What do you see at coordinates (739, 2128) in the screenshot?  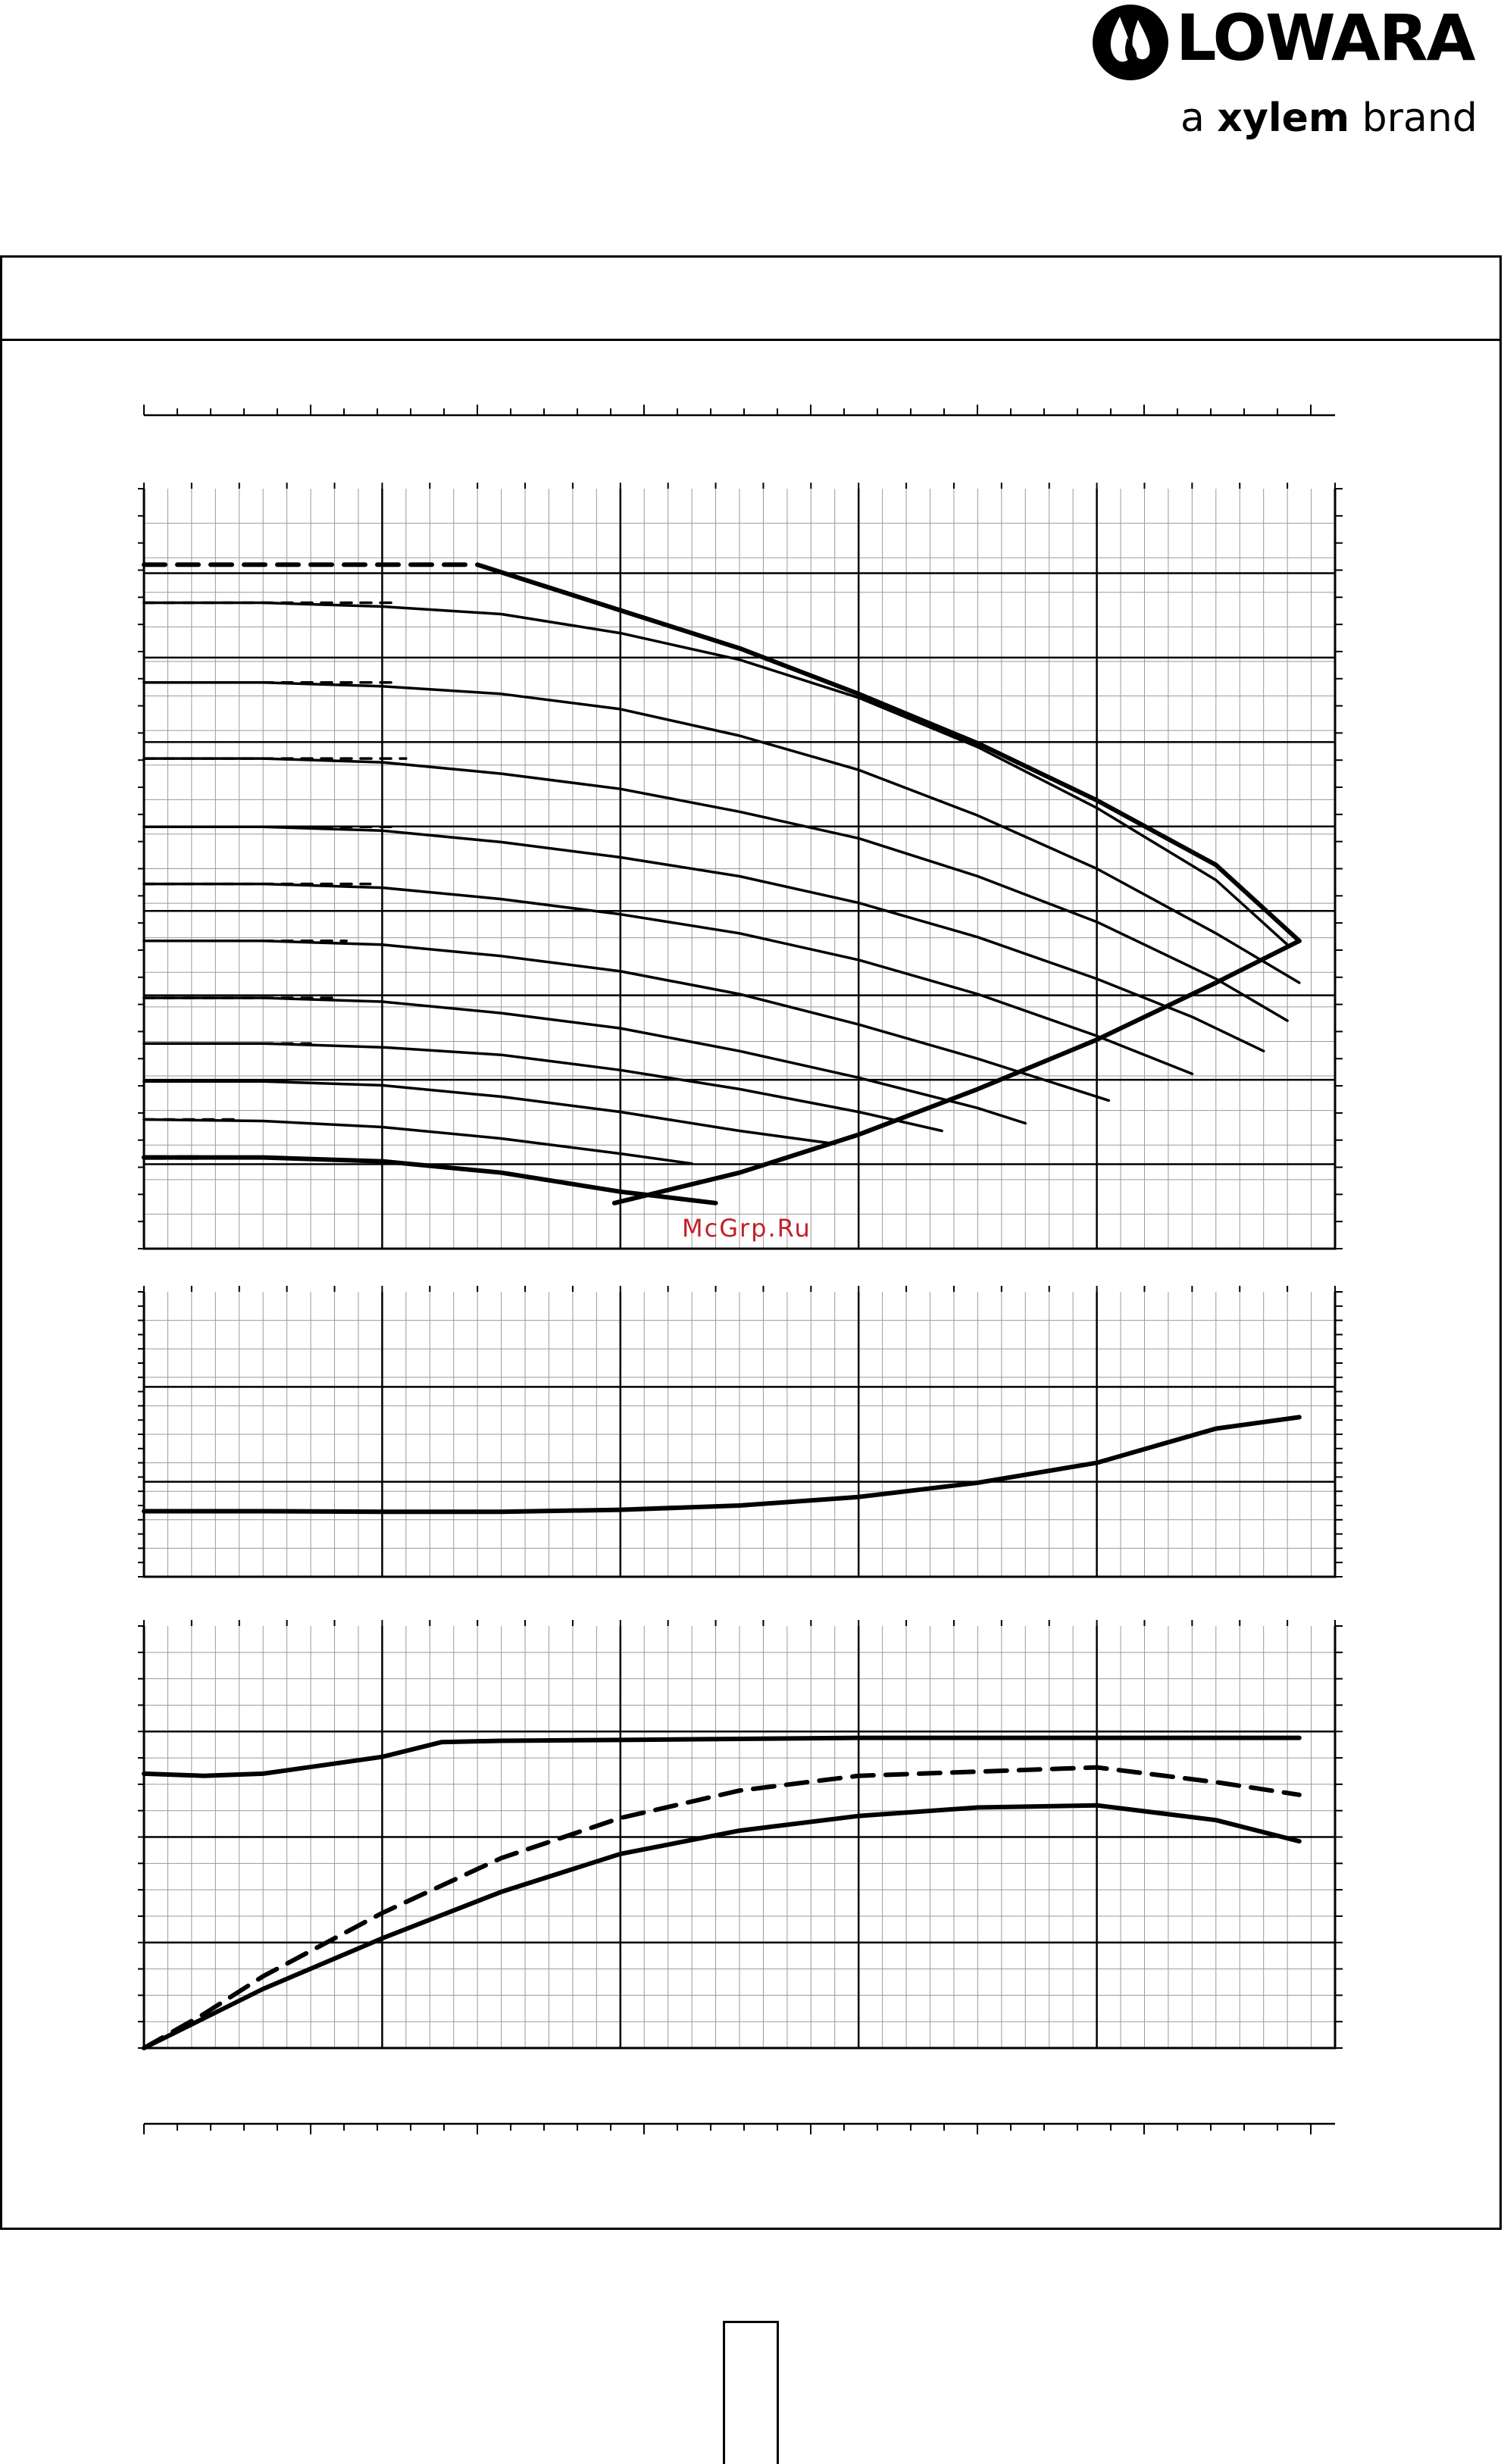 I see `bottom-secondary-axis` at bounding box center [739, 2128].